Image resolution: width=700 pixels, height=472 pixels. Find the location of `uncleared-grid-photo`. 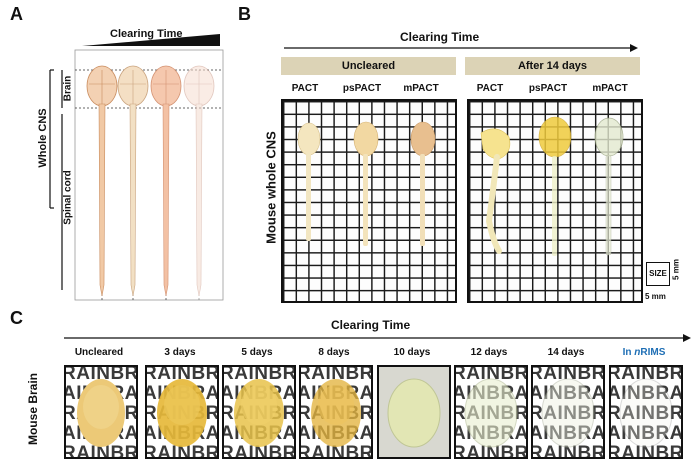

uncleared-grid-photo is located at coordinates (369, 201).